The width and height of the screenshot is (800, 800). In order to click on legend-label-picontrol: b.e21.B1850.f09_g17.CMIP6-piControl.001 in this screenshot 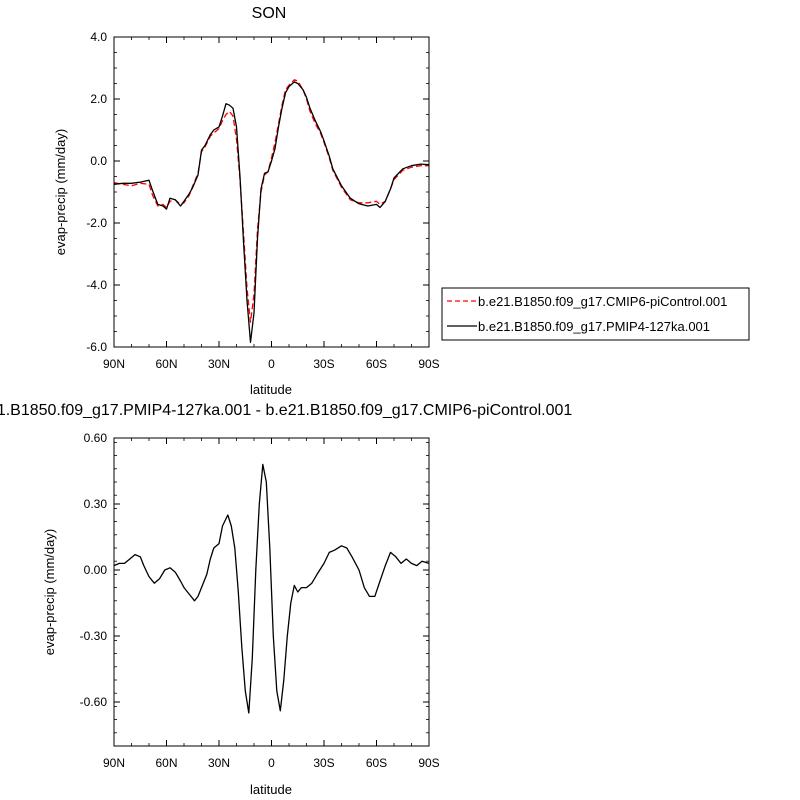, I will do `click(602, 301)`.